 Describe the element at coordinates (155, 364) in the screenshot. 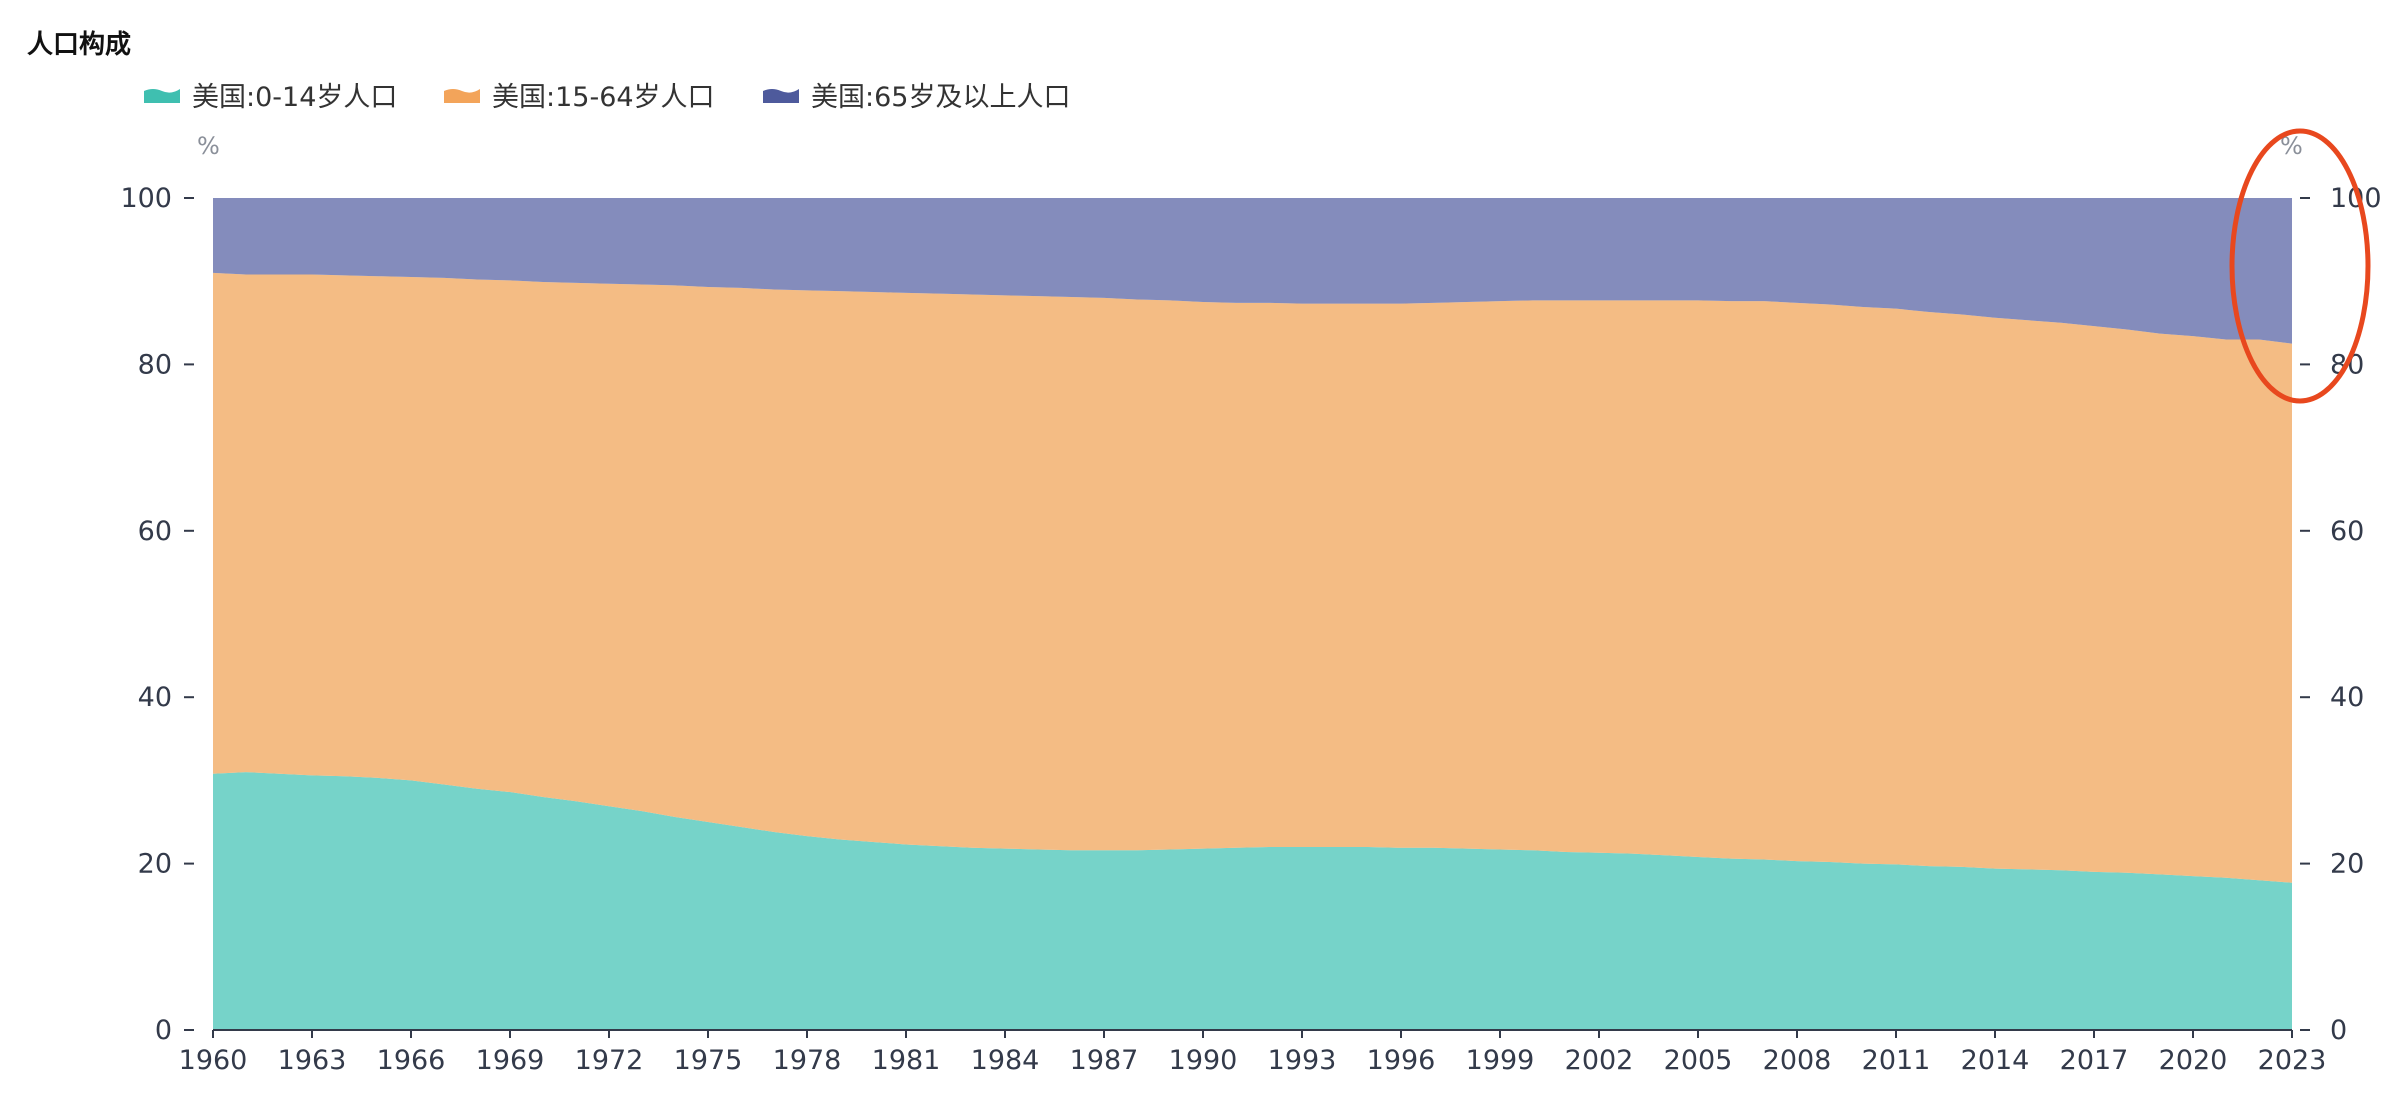

I see `y-left-tick-label: 80` at that location.